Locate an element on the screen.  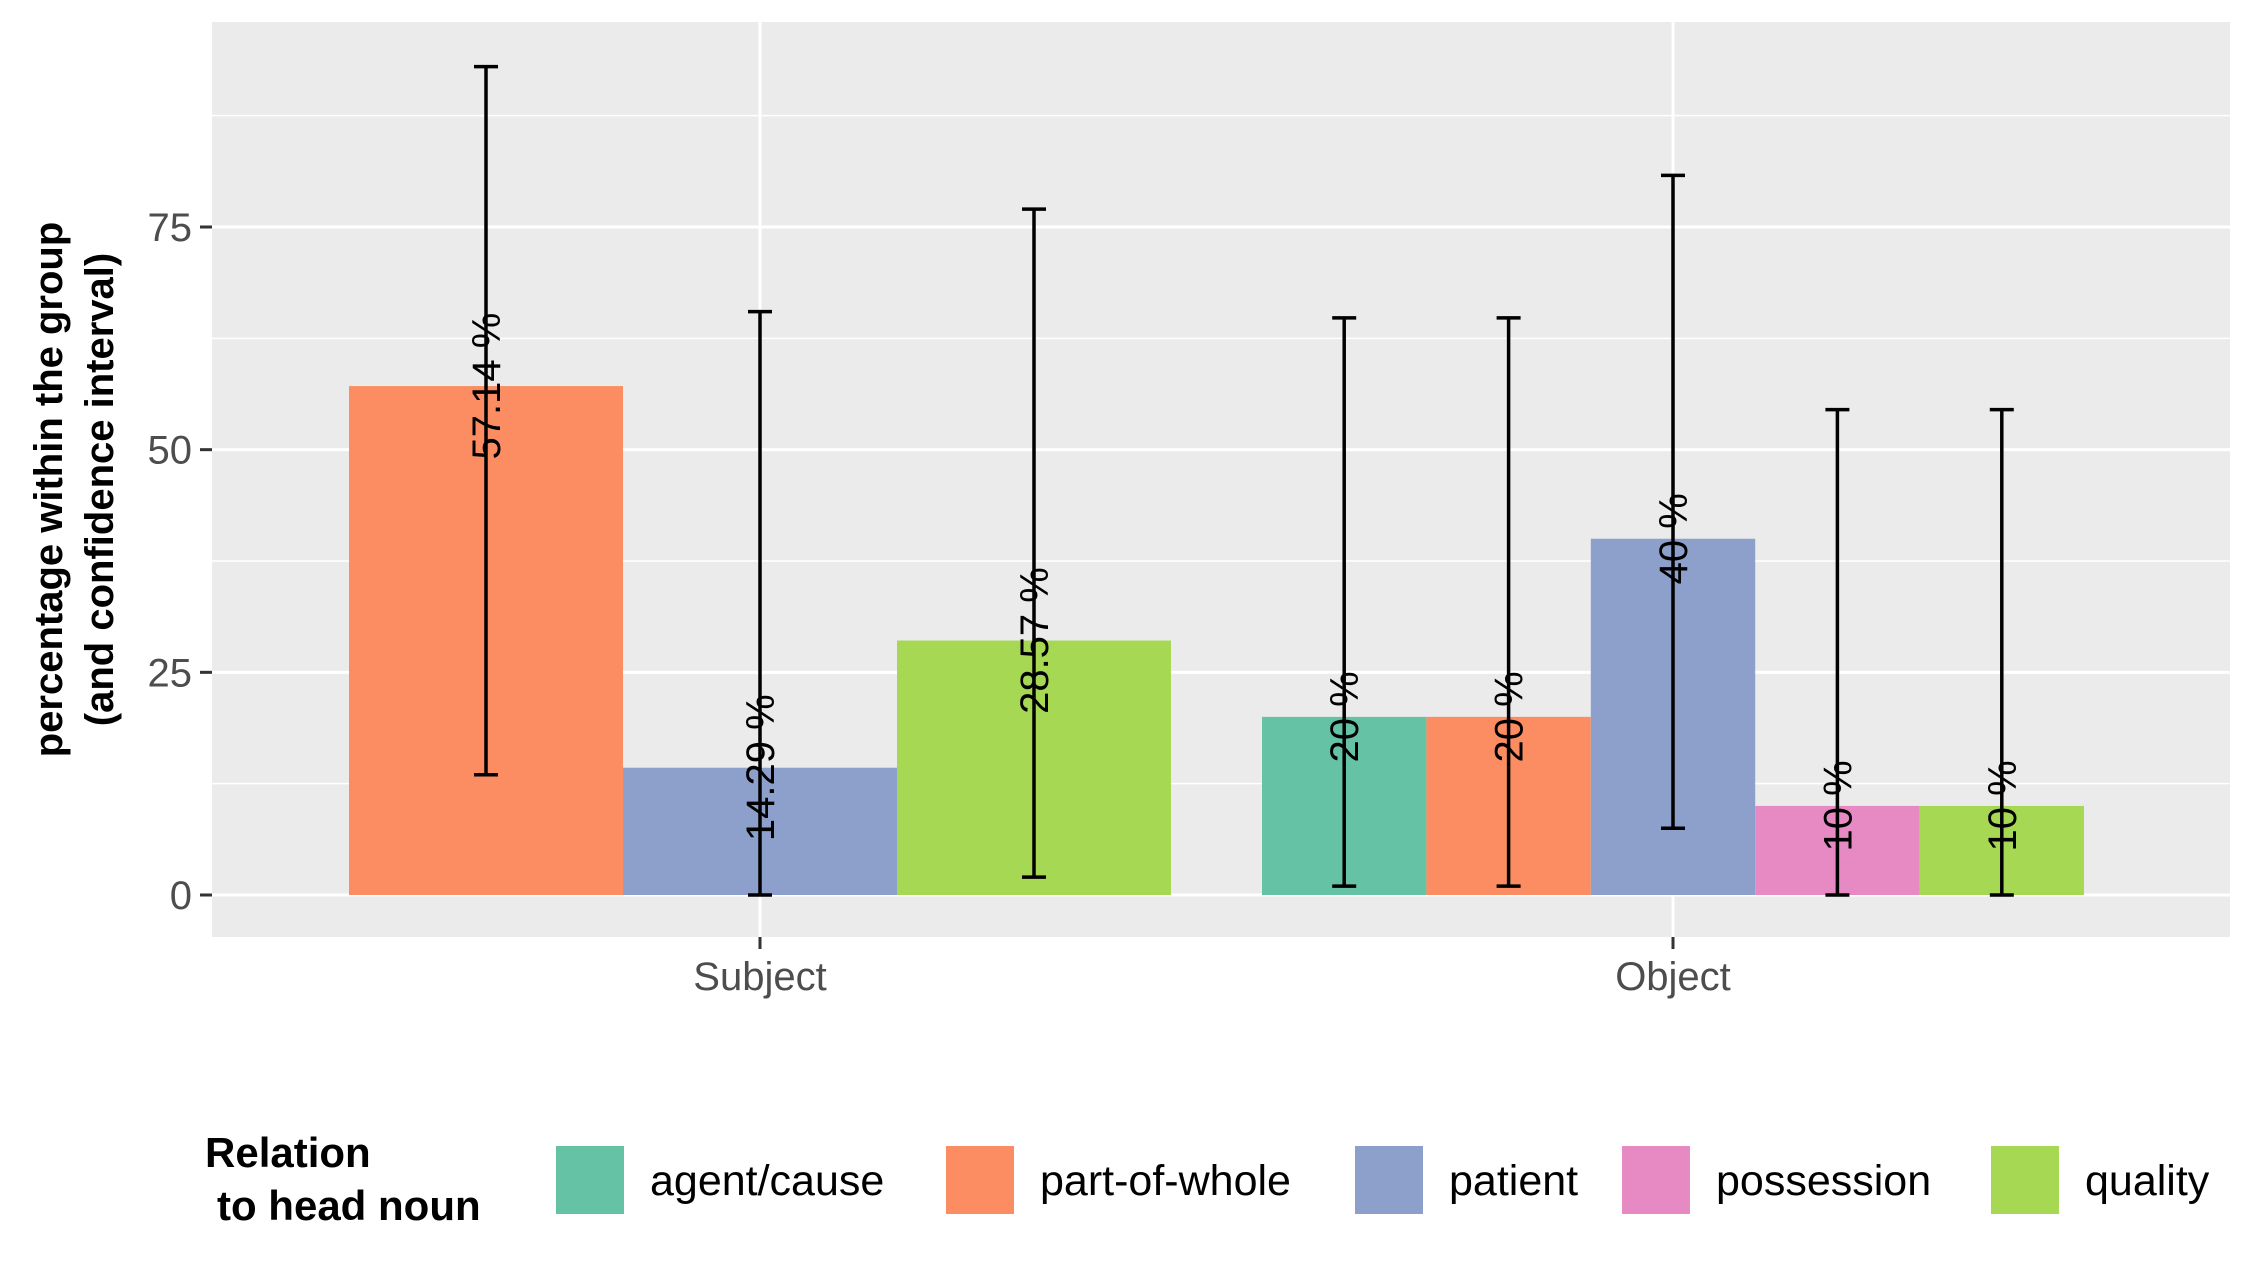
legend-key-quality is located at coordinates (2025, 1180).